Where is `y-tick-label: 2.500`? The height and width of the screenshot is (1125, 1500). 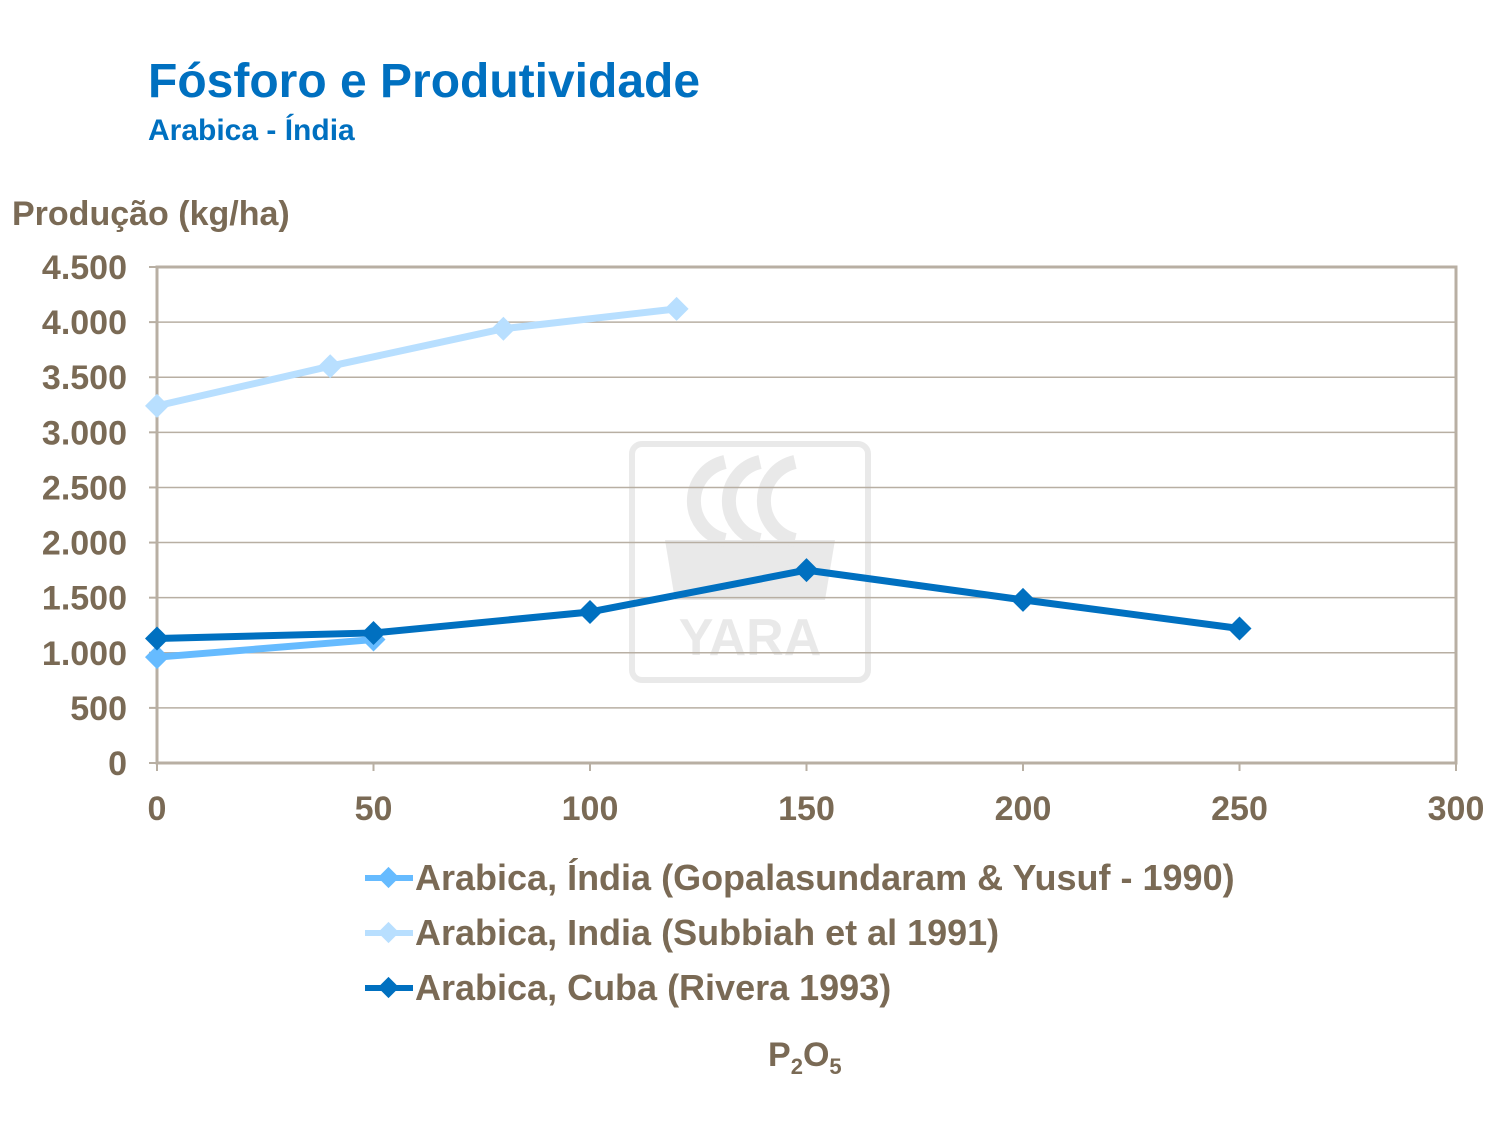 y-tick-label: 2.500 is located at coordinates (84, 488).